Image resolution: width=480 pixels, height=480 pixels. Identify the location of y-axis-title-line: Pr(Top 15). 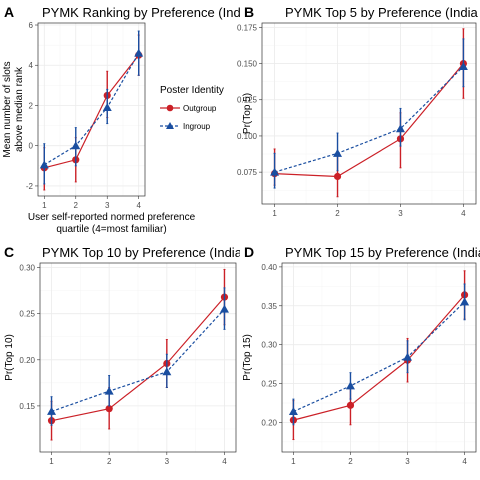
(247, 357).